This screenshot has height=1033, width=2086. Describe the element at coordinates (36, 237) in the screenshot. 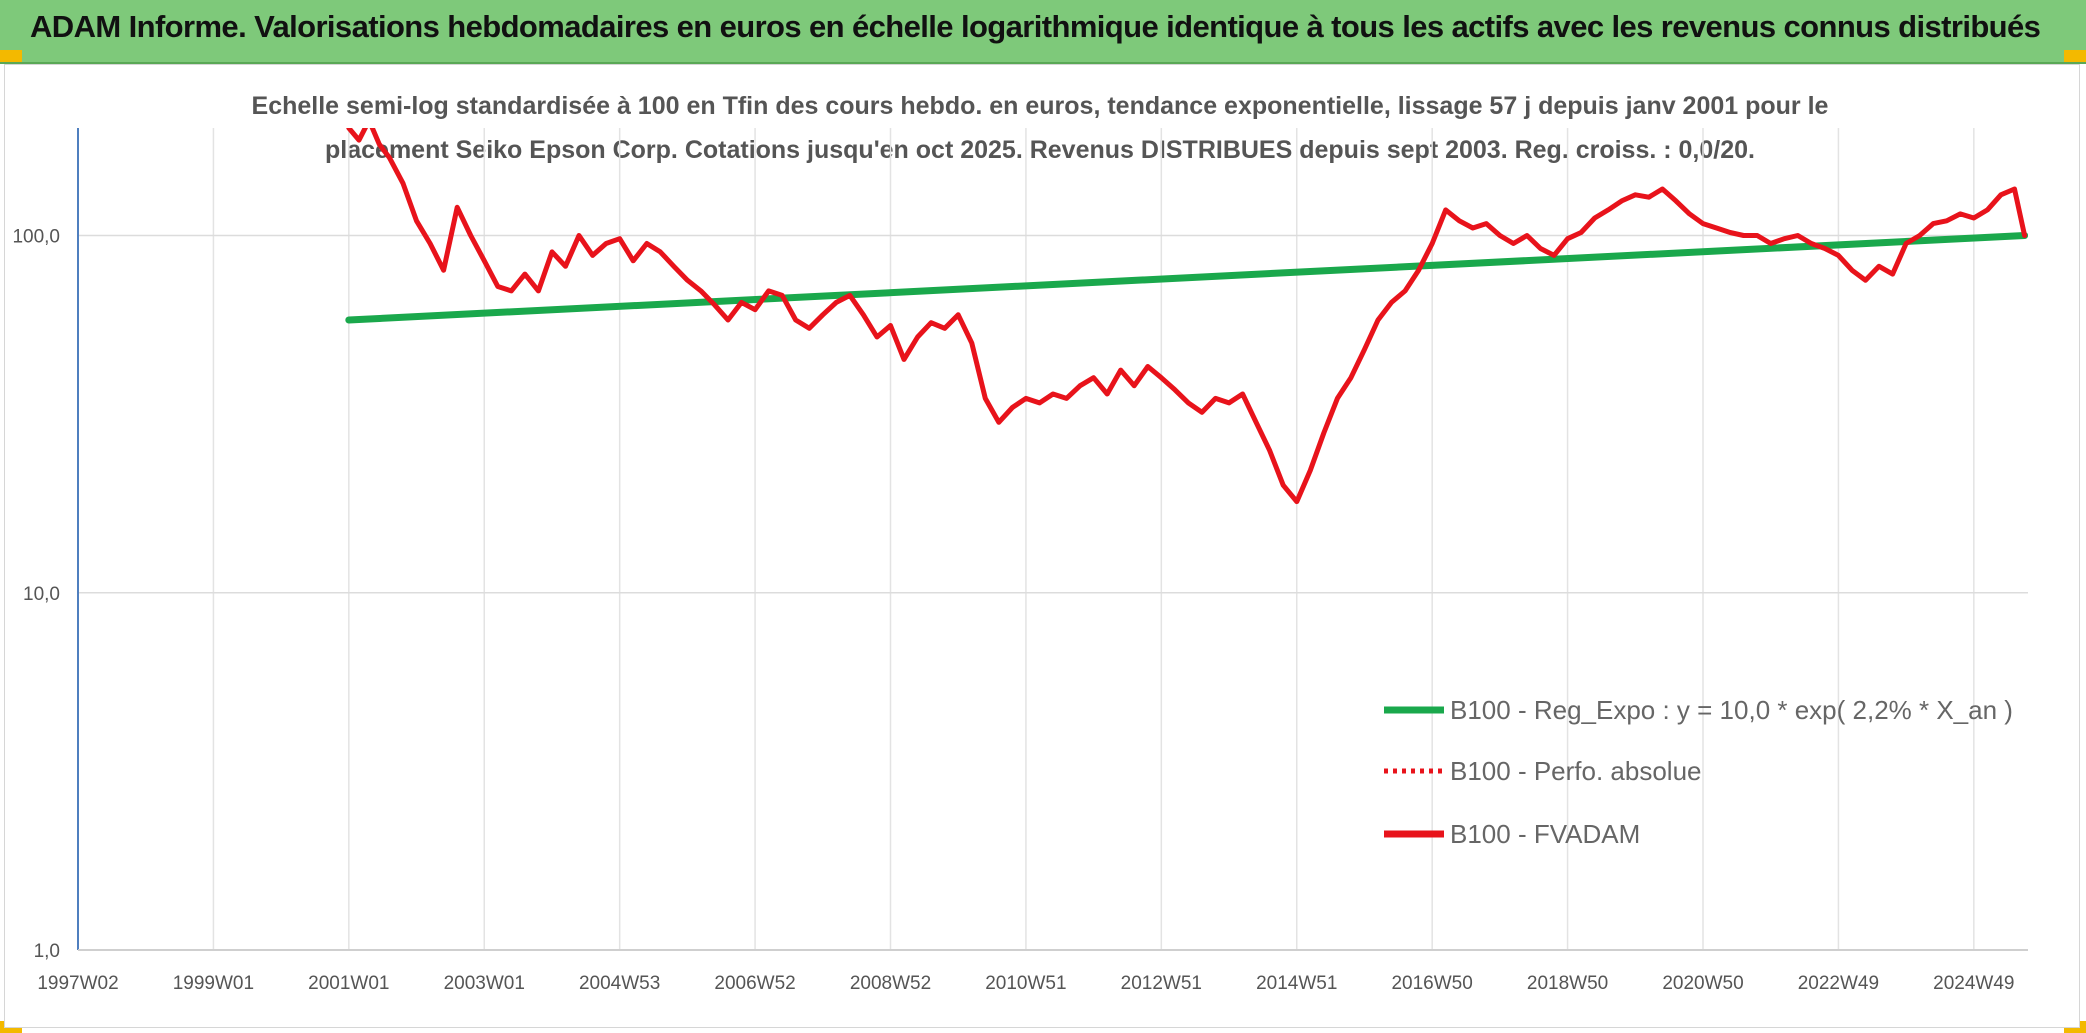

I see `y-tick-label: 100,0` at that location.